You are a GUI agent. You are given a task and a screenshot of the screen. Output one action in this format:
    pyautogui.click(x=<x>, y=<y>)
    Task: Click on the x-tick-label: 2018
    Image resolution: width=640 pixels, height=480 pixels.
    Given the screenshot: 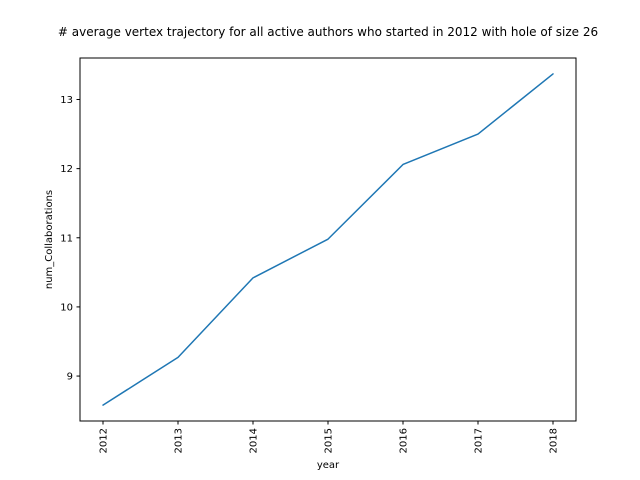 What is the action you would take?
    pyautogui.click(x=554, y=440)
    